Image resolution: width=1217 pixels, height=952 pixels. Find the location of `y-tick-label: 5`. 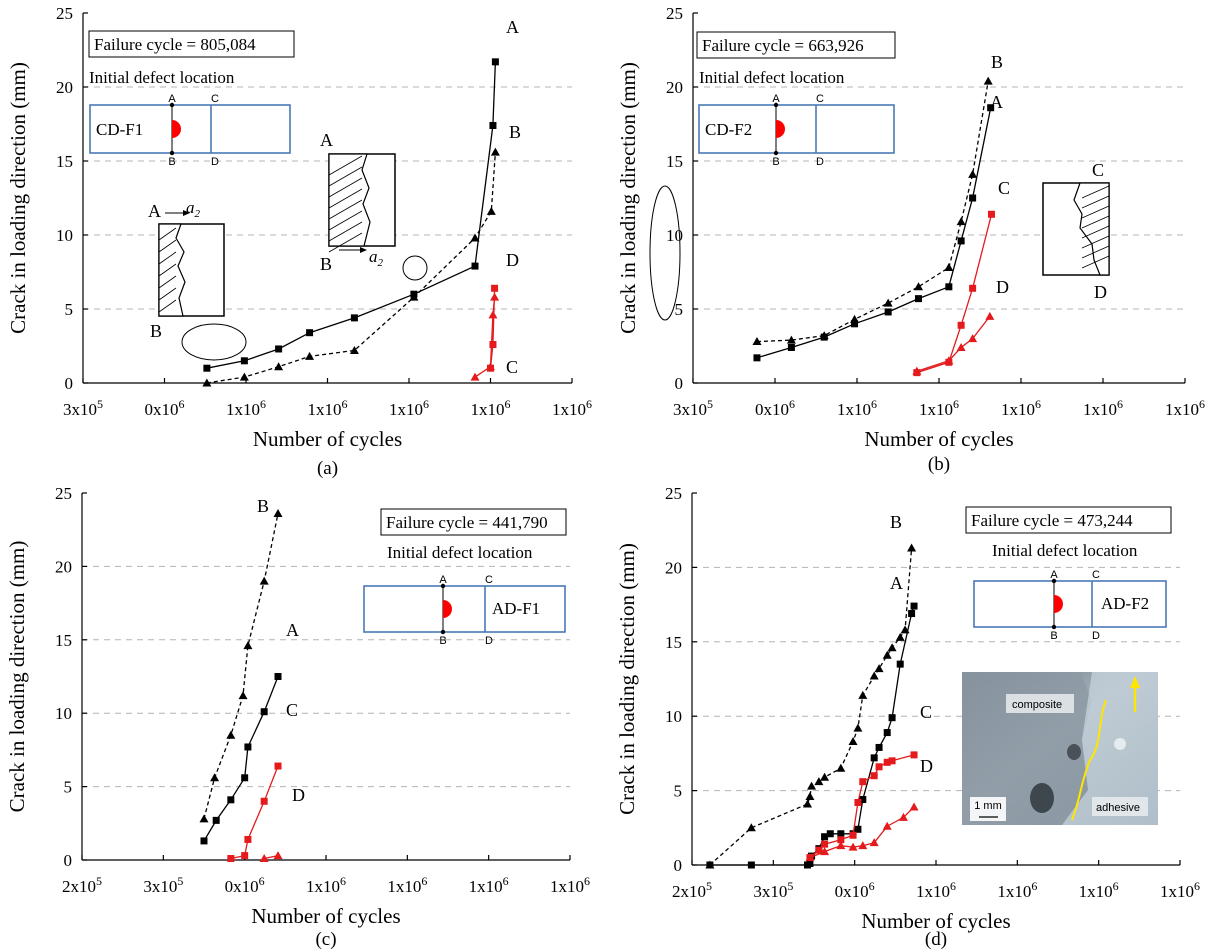

y-tick-label: 5 is located at coordinates (678, 791).